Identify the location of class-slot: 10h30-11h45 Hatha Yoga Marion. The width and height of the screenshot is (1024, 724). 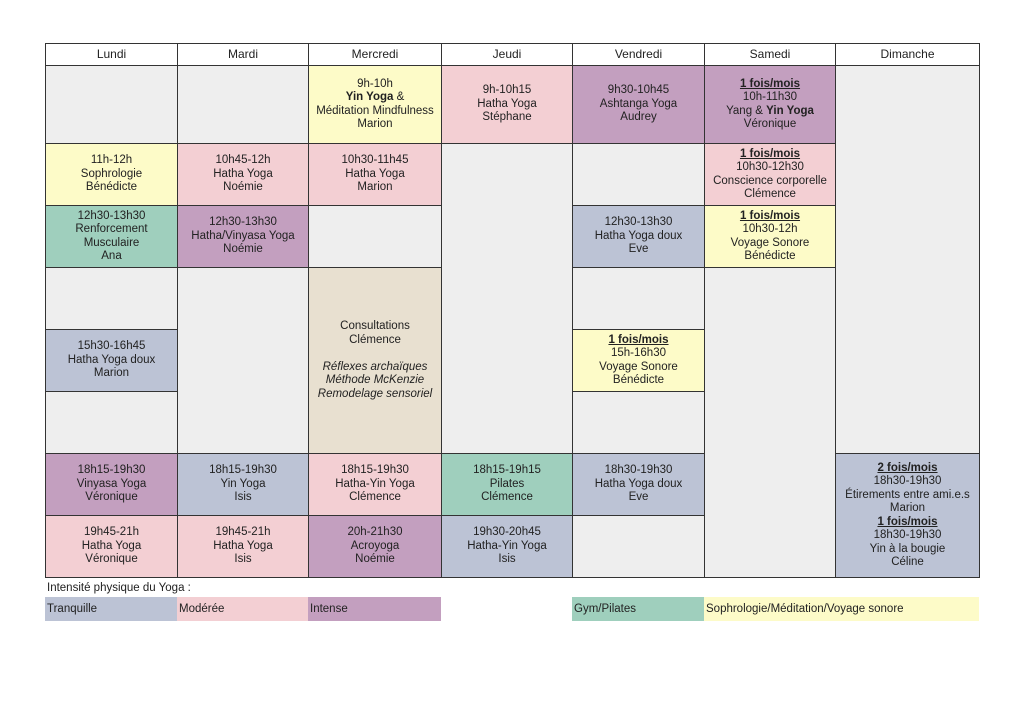
(375, 174).